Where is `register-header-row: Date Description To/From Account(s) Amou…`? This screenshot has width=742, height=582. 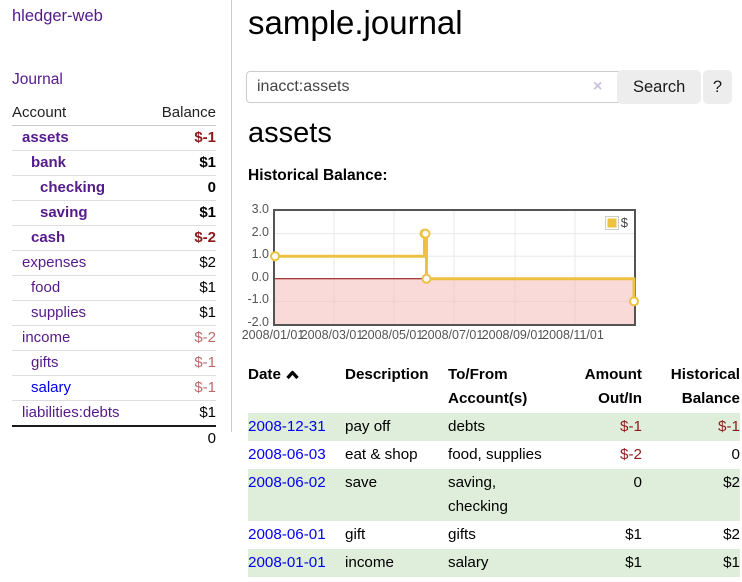 register-header-row: Date Description To/From Account(s) Amou… is located at coordinates (494, 387).